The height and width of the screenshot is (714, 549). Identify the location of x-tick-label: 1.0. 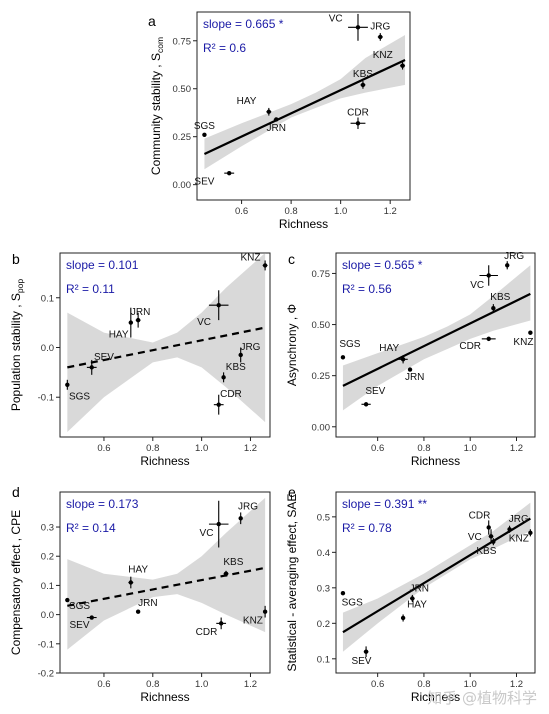
(470, 448).